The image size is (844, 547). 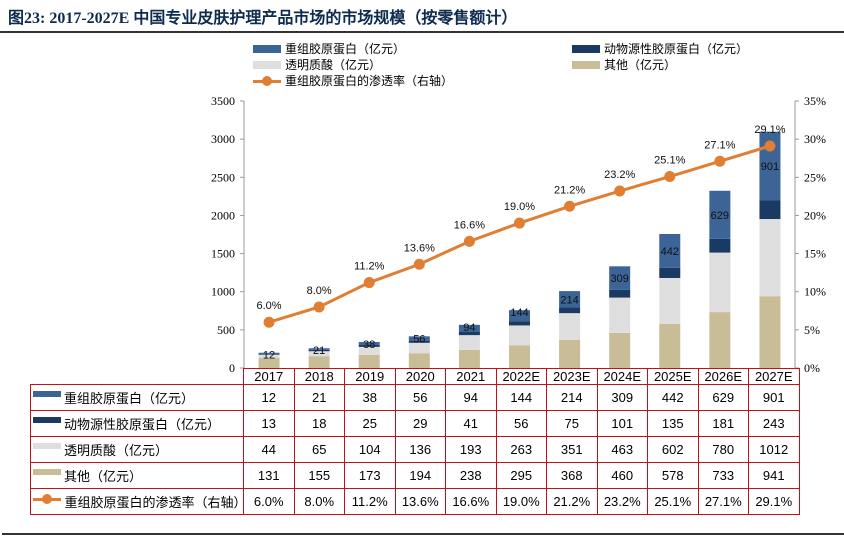 What do you see at coordinates (267, 81) in the screenshot?
I see `legend-line-marker-icon` at bounding box center [267, 81].